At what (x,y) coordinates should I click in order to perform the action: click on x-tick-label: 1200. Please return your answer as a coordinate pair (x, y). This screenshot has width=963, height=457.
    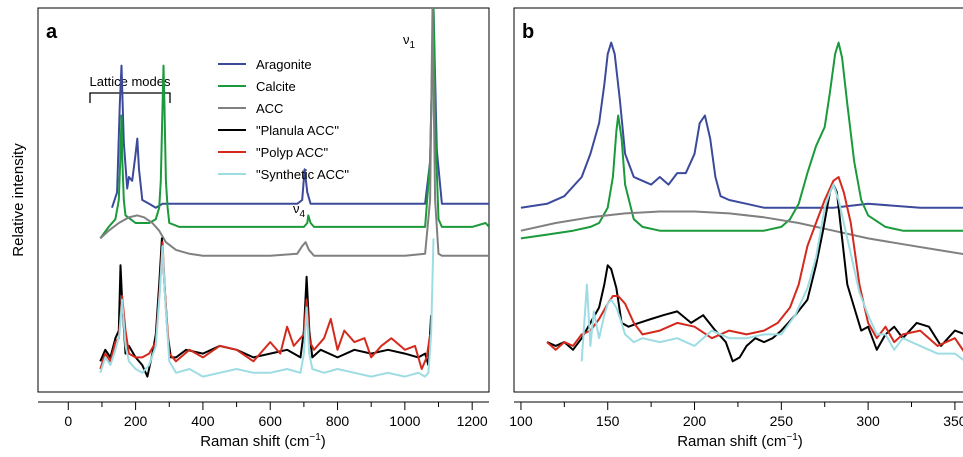
    Looking at the image, I should click on (472, 421).